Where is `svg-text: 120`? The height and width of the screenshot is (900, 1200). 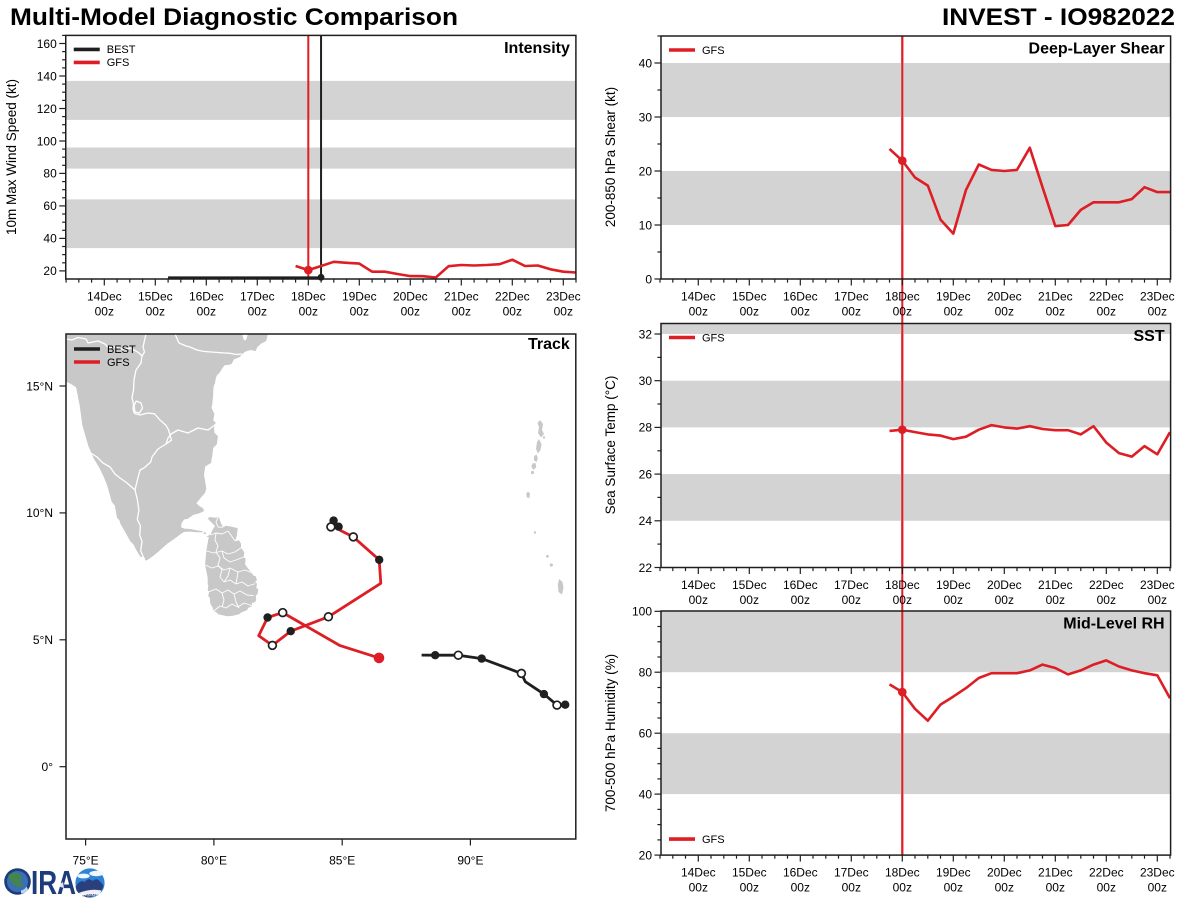
svg-text: 120 is located at coordinates (47, 109).